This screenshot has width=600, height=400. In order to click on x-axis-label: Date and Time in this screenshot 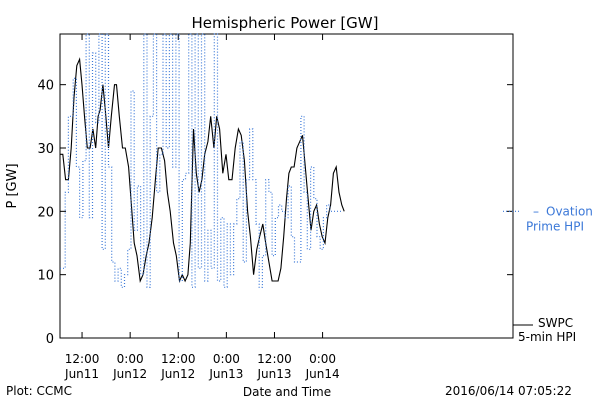, I will do `click(287, 392)`.